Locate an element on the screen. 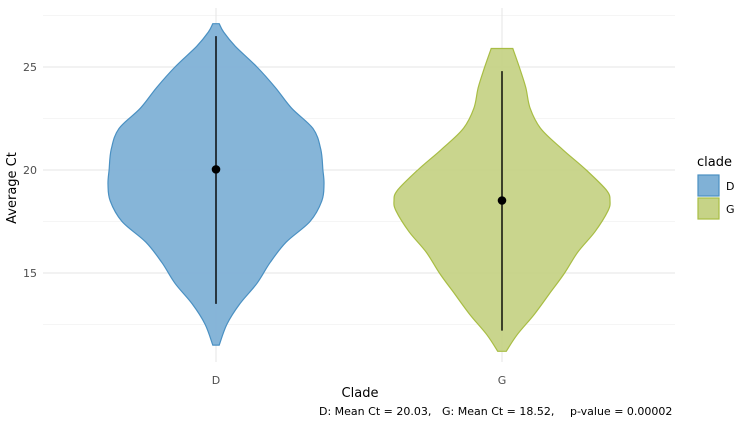 This screenshot has width=750, height=425. y-tick-label: 20 is located at coordinates (30, 170).